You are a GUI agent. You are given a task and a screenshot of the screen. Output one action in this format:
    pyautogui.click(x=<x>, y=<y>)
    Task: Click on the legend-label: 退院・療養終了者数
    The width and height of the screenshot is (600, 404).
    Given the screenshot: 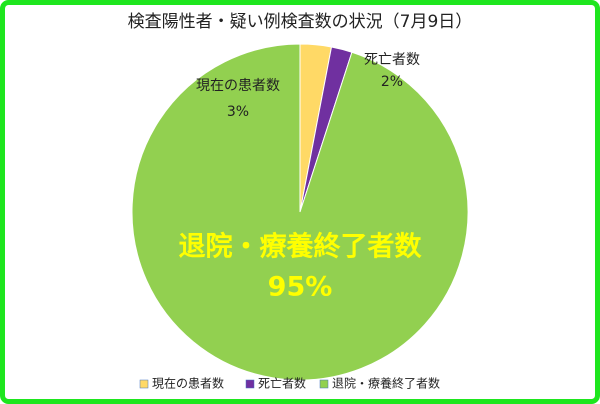 What is the action you would take?
    pyautogui.click(x=386, y=383)
    